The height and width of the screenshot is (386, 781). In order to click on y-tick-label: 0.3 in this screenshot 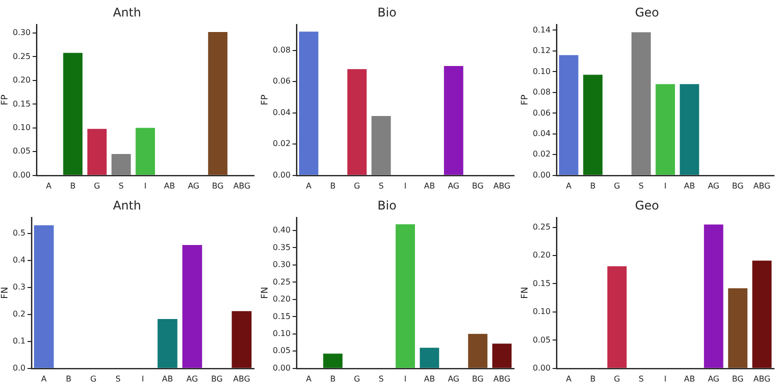, I will do `click(19, 287)`.